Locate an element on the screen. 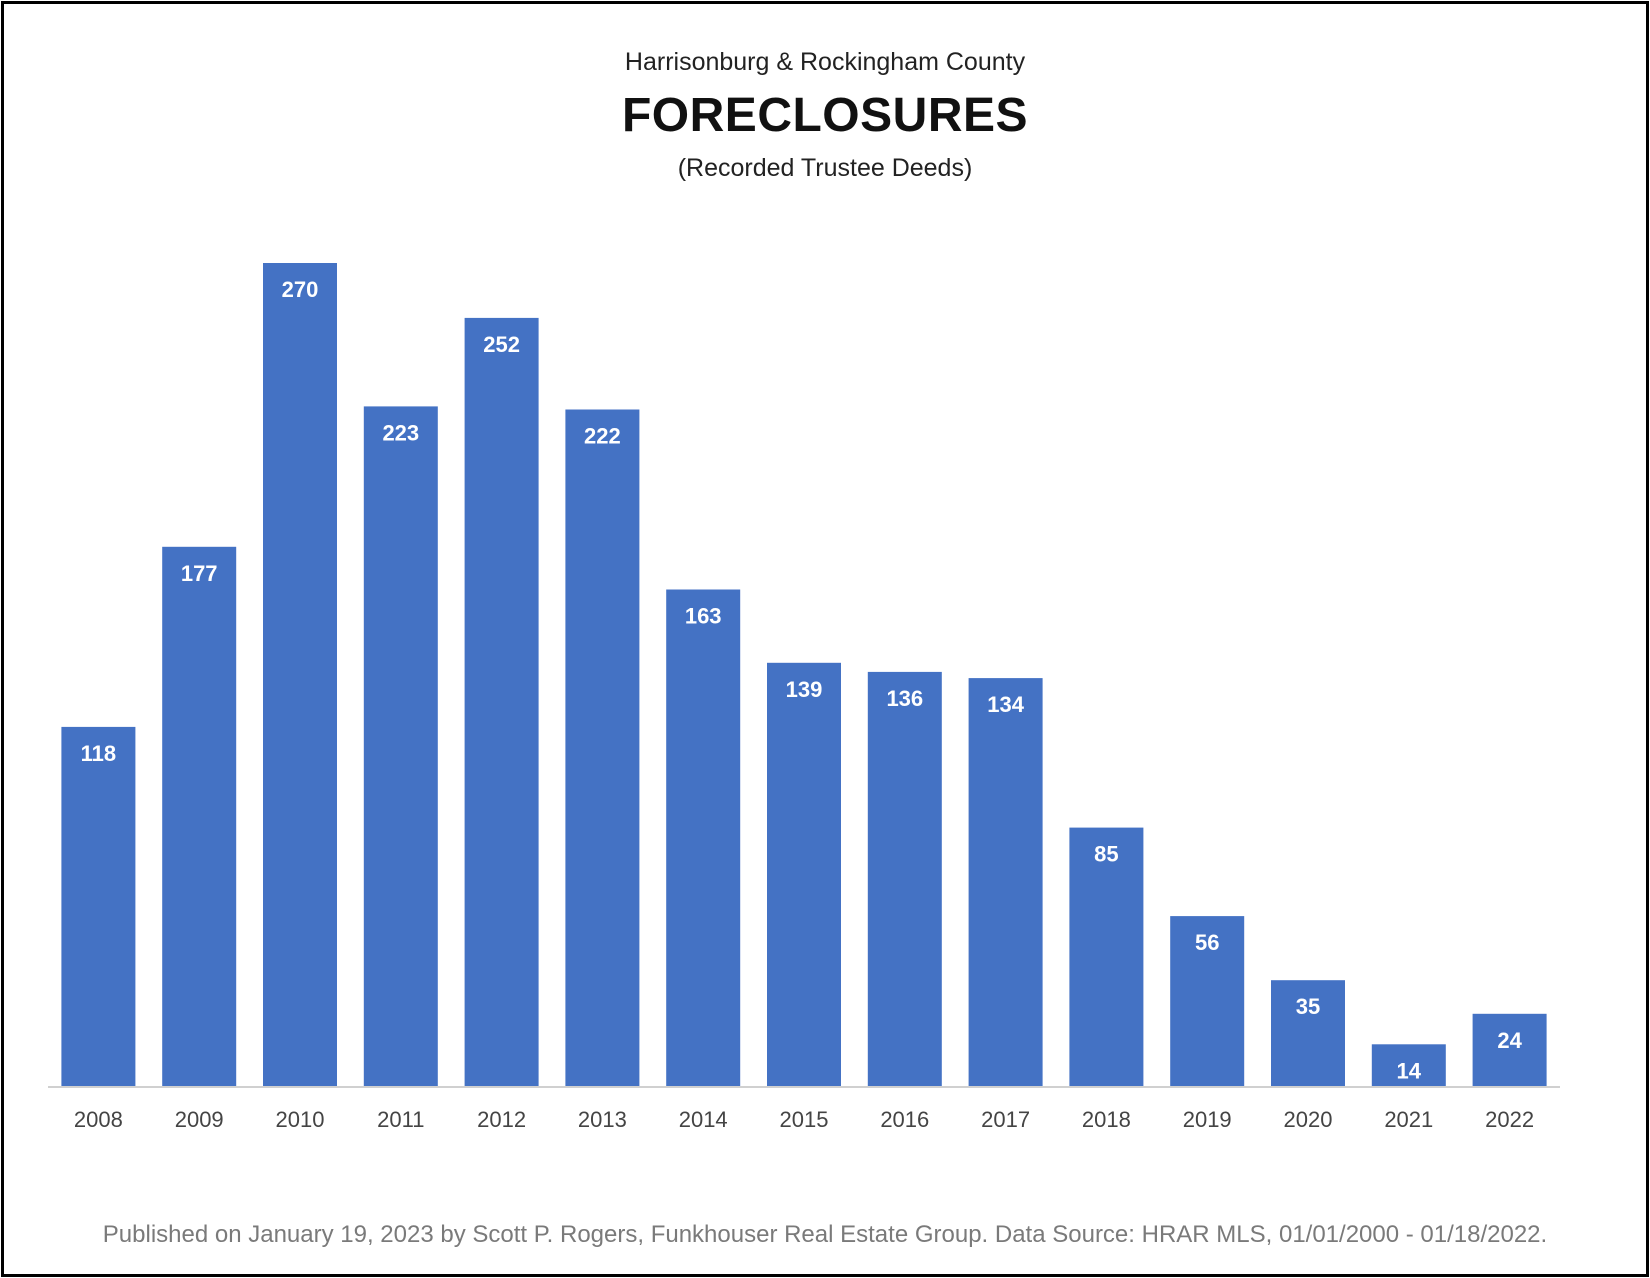 The height and width of the screenshot is (1278, 1650). bar-2016 is located at coordinates (904, 879).